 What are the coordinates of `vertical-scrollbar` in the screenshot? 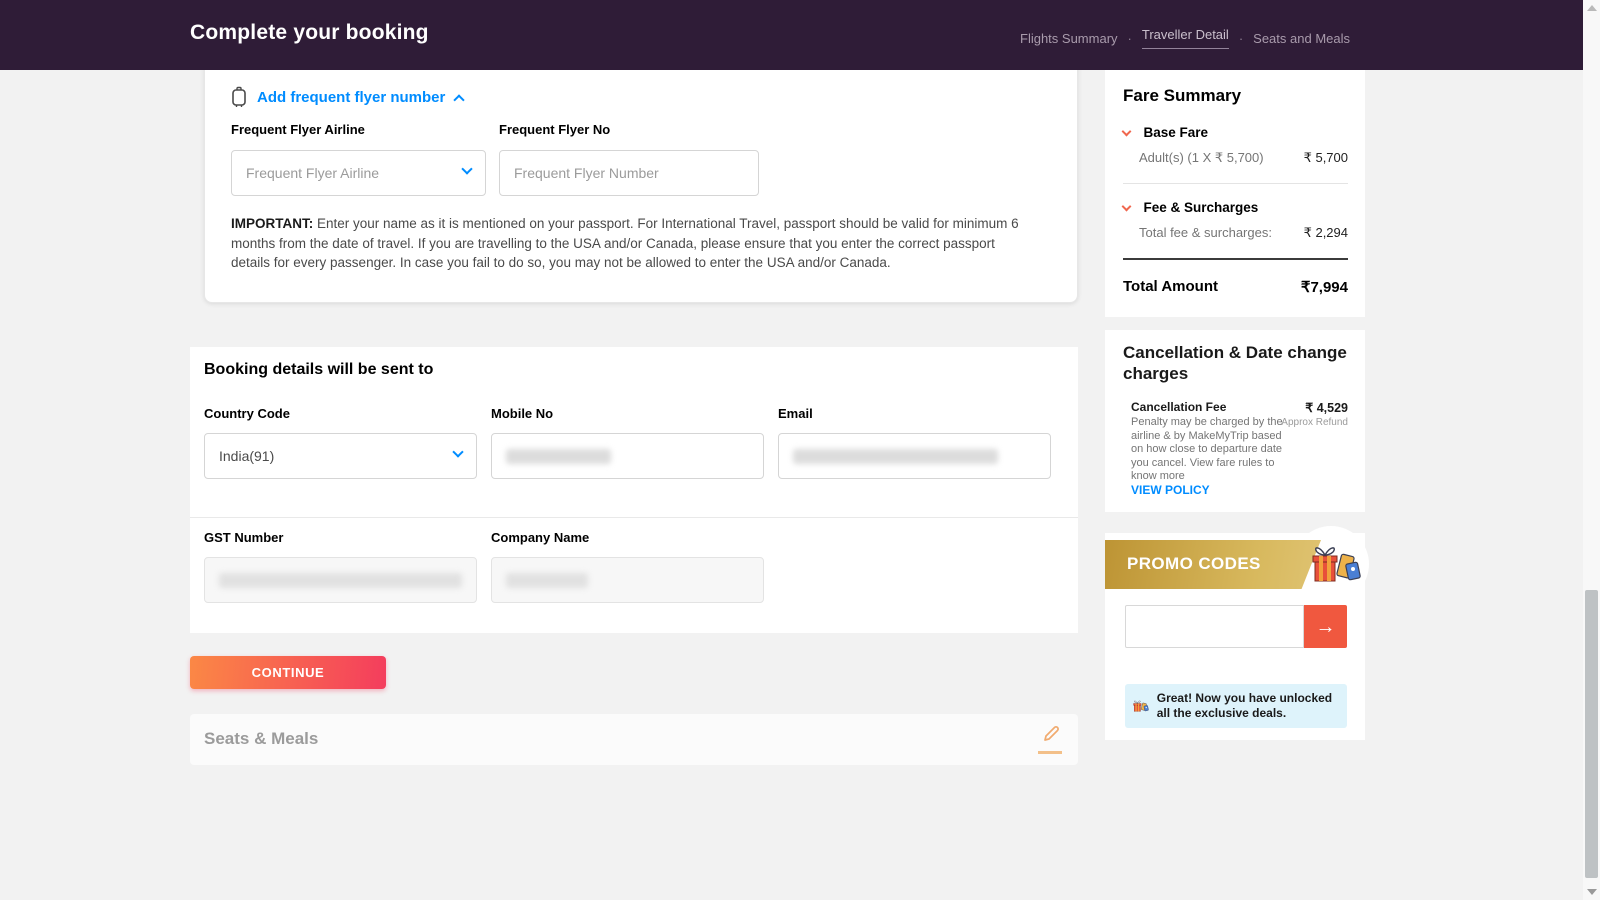 It's located at (1591, 450).